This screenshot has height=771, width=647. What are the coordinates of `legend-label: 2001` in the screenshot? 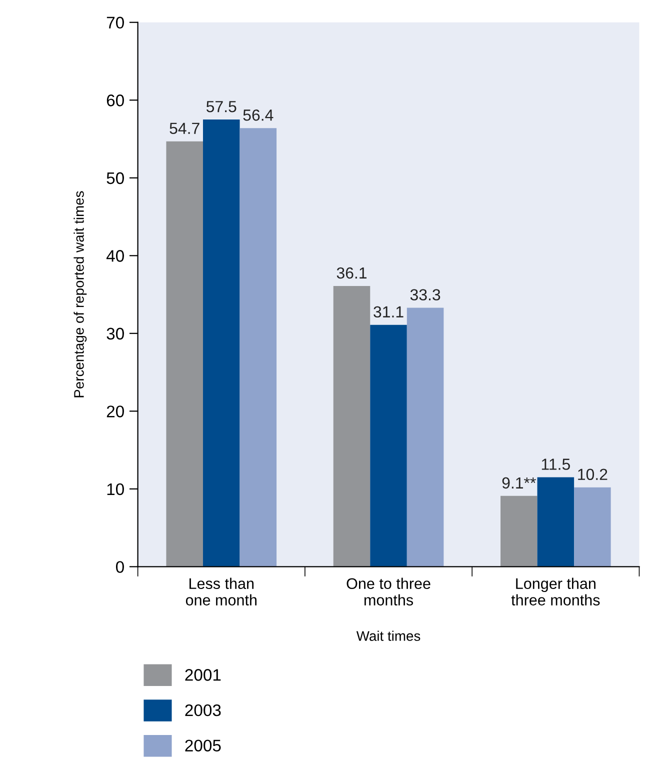 It's located at (203, 675).